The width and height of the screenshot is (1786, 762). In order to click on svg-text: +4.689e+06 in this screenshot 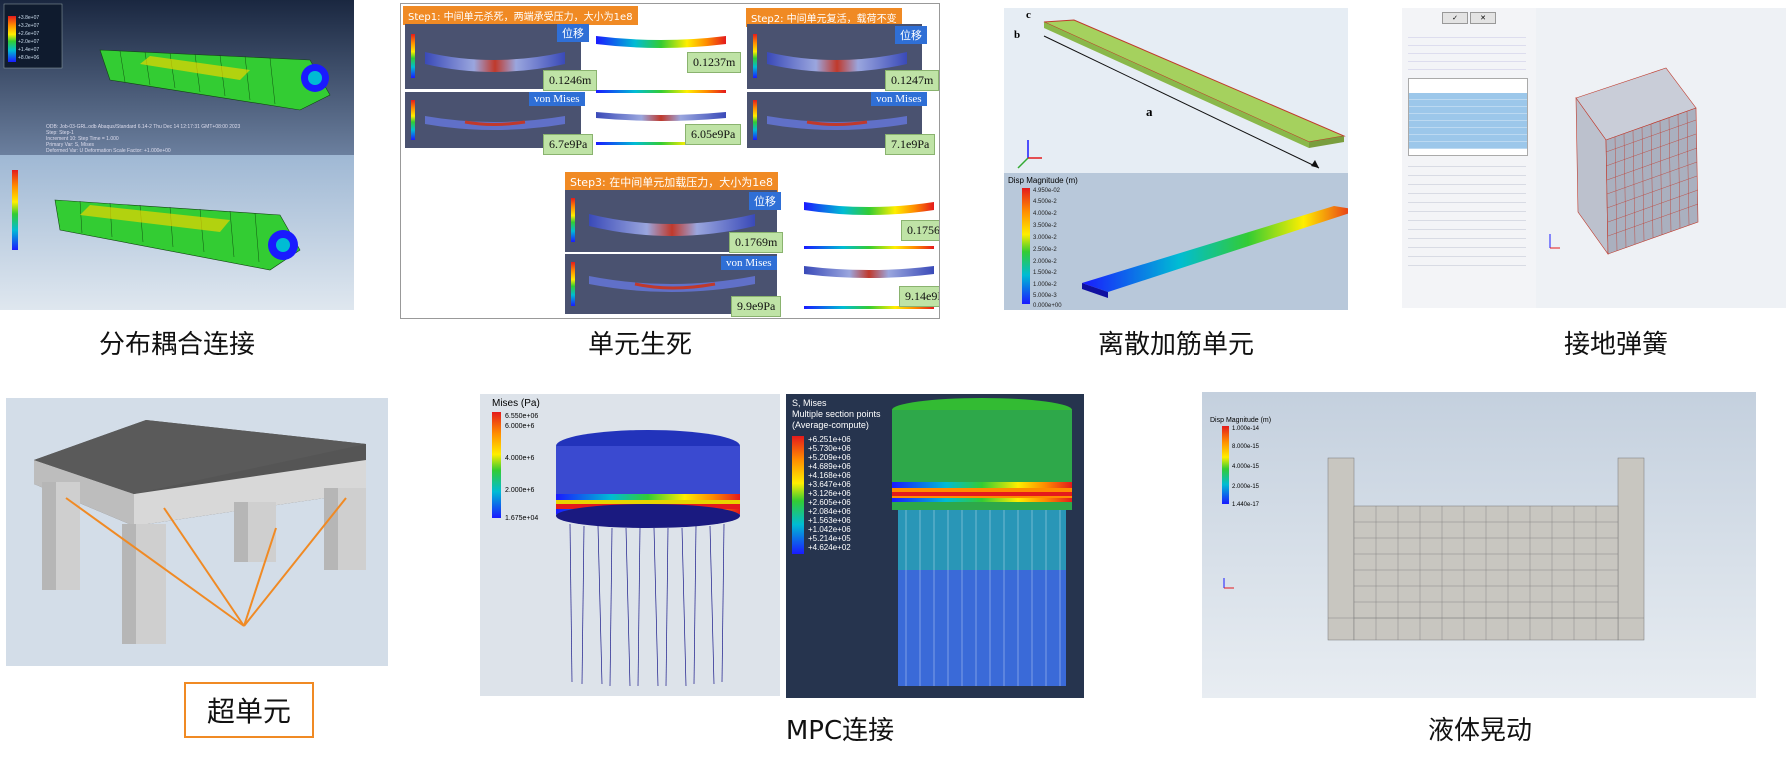, I will do `click(829, 466)`.